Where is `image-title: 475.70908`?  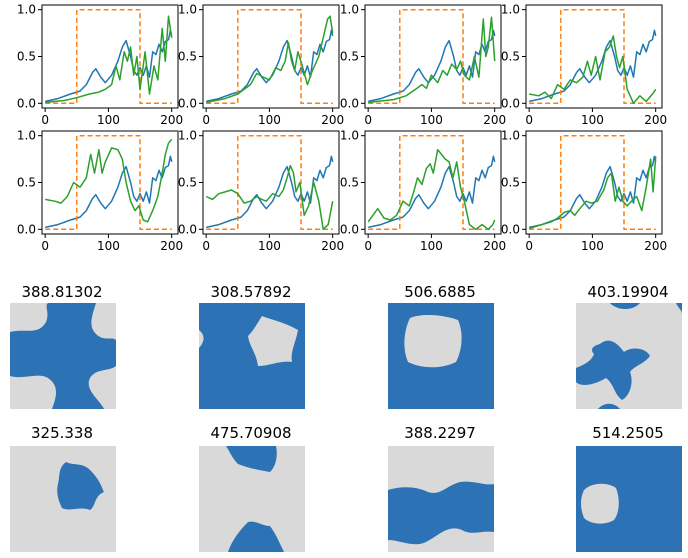 image-title: 475.70908 is located at coordinates (250, 433).